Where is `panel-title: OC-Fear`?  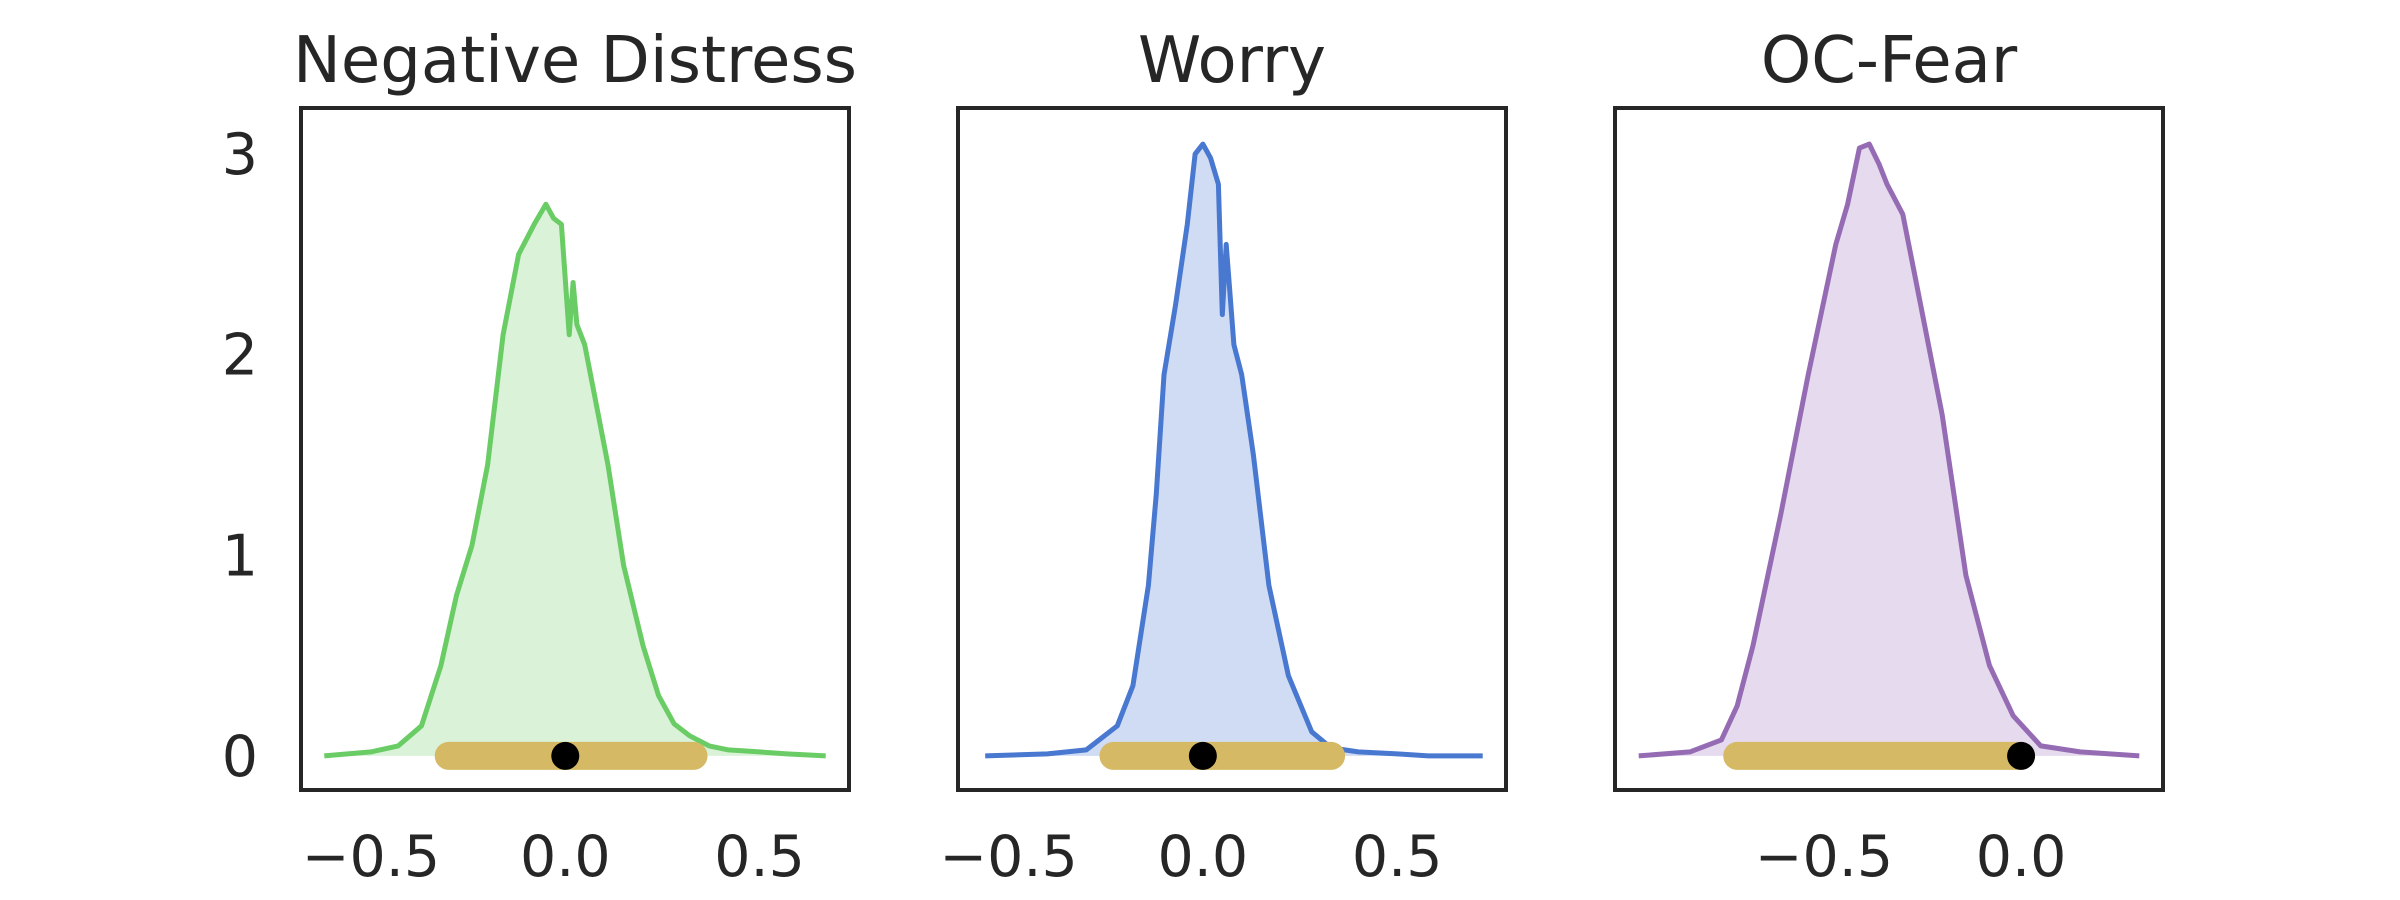 panel-title: OC-Fear is located at coordinates (1889, 61).